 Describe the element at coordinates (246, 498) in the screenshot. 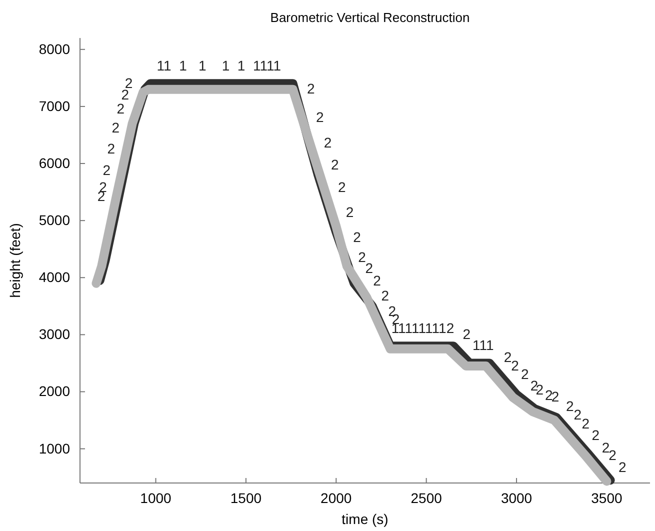

I see `x-tick-label: 1500` at that location.